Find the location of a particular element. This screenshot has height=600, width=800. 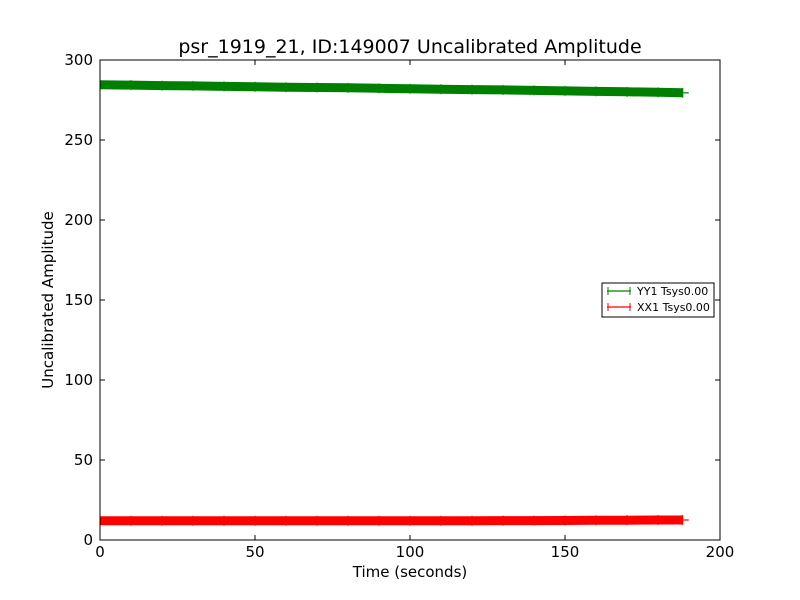

x-axis-title: Time (seconds) is located at coordinates (410, 572).